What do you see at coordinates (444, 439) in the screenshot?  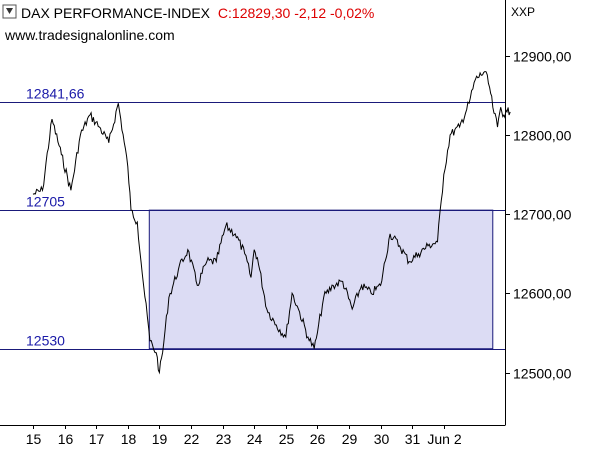 I see `x-tick-label-13: Jun 2` at bounding box center [444, 439].